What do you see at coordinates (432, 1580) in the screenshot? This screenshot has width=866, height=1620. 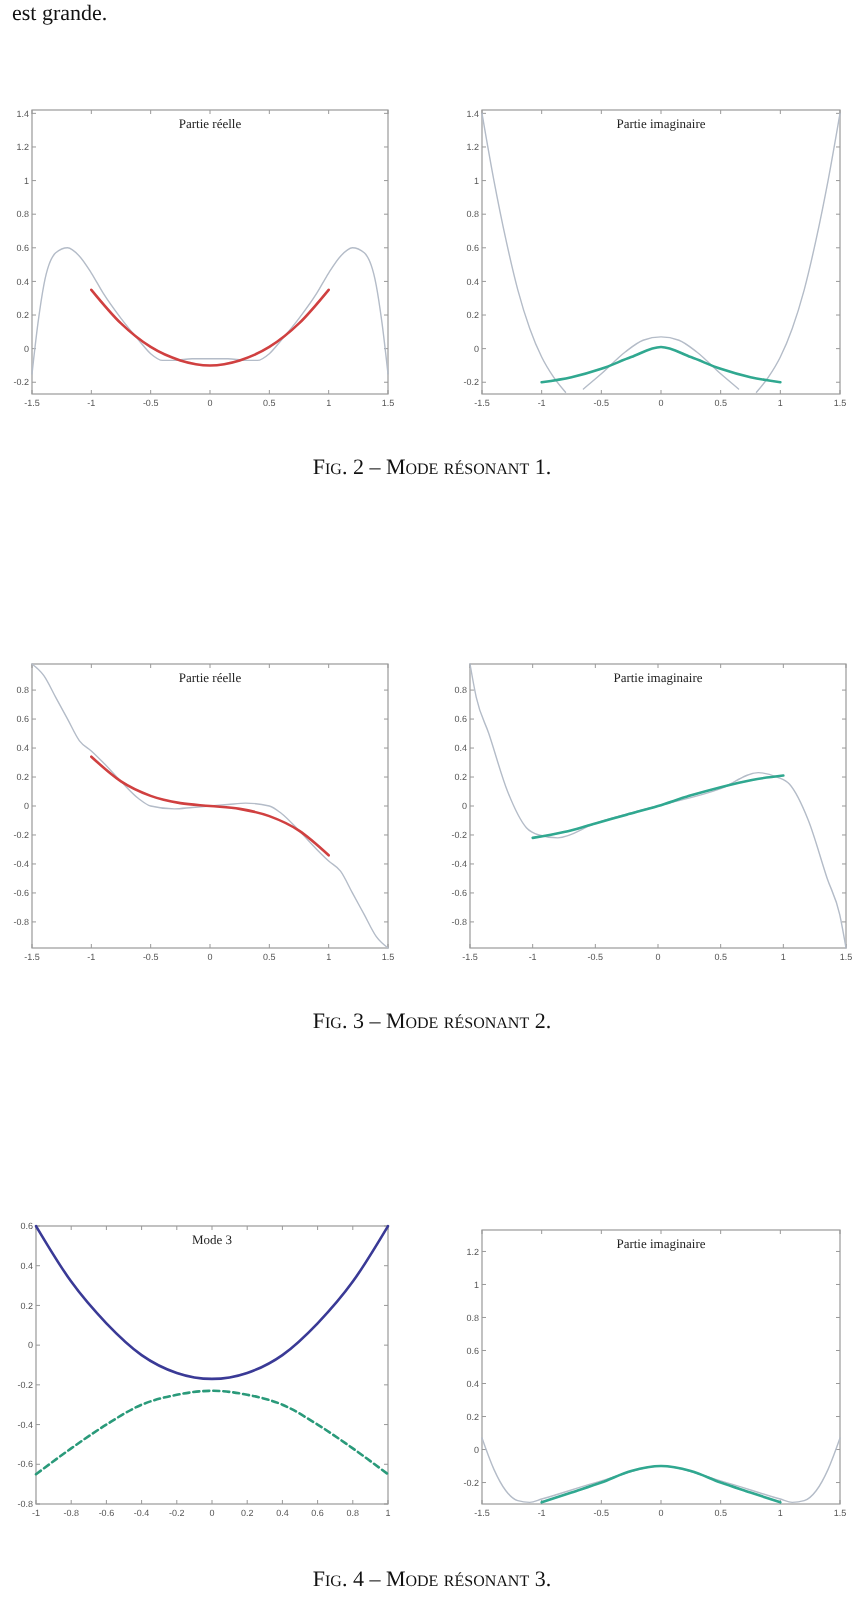 I see `caption: Fig. 4 – Mode résonant 3.` at bounding box center [432, 1580].